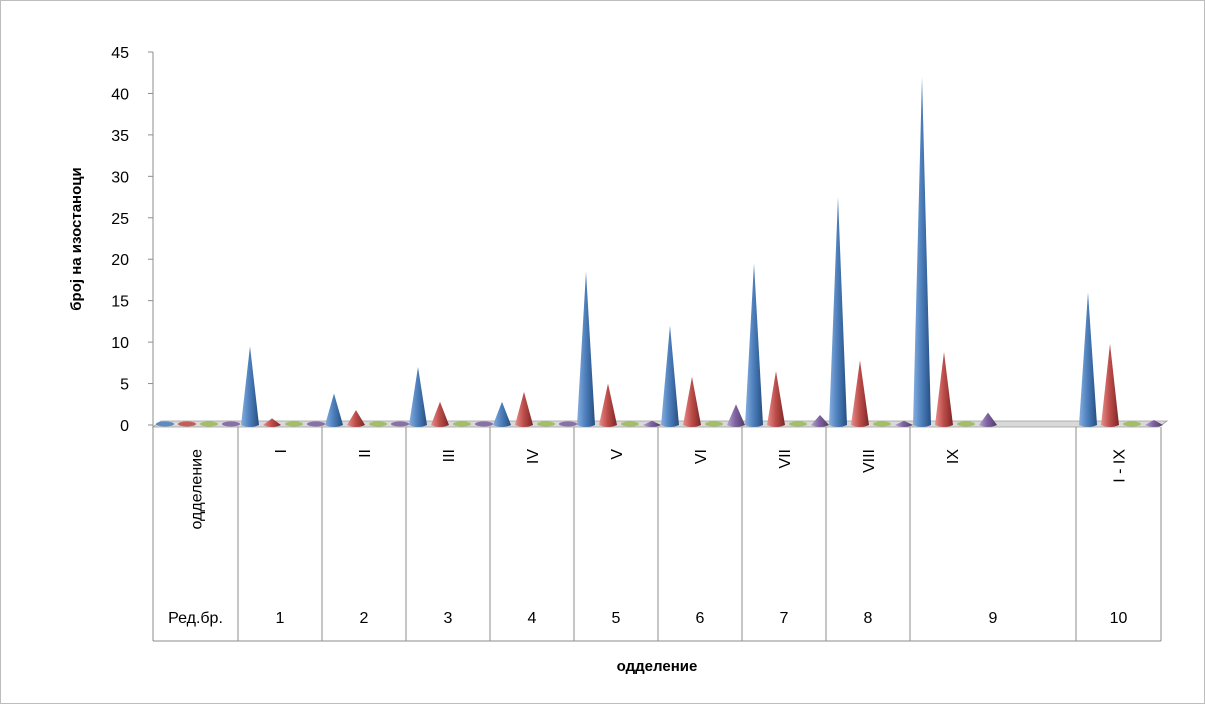 This screenshot has height=710, width=1205. Describe the element at coordinates (132, 240) in the screenshot. I see `y-axis-ticks: 0 5 10 15 20 25 30 35 40 45` at that location.